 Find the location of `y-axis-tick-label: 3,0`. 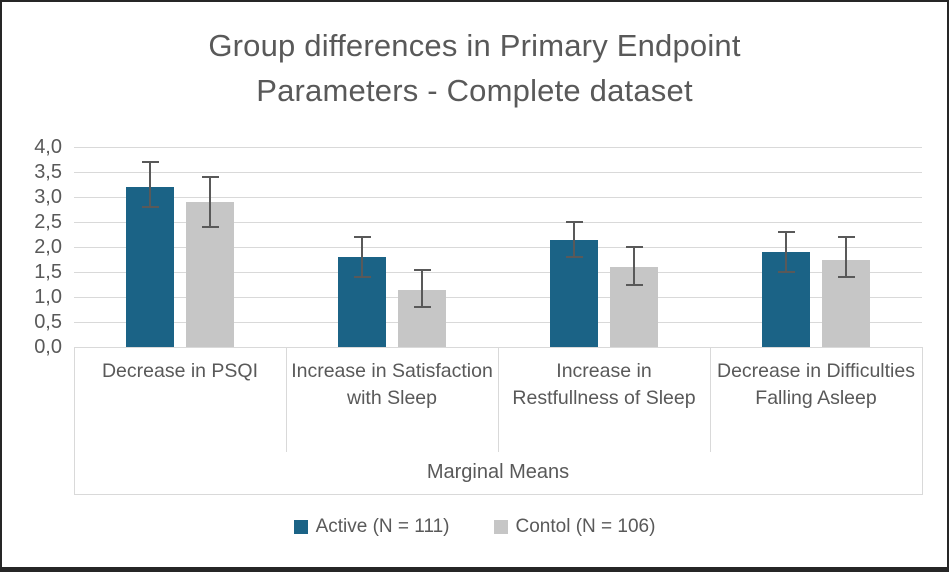

y-axis-tick-label: 3,0 is located at coordinates (48, 197).